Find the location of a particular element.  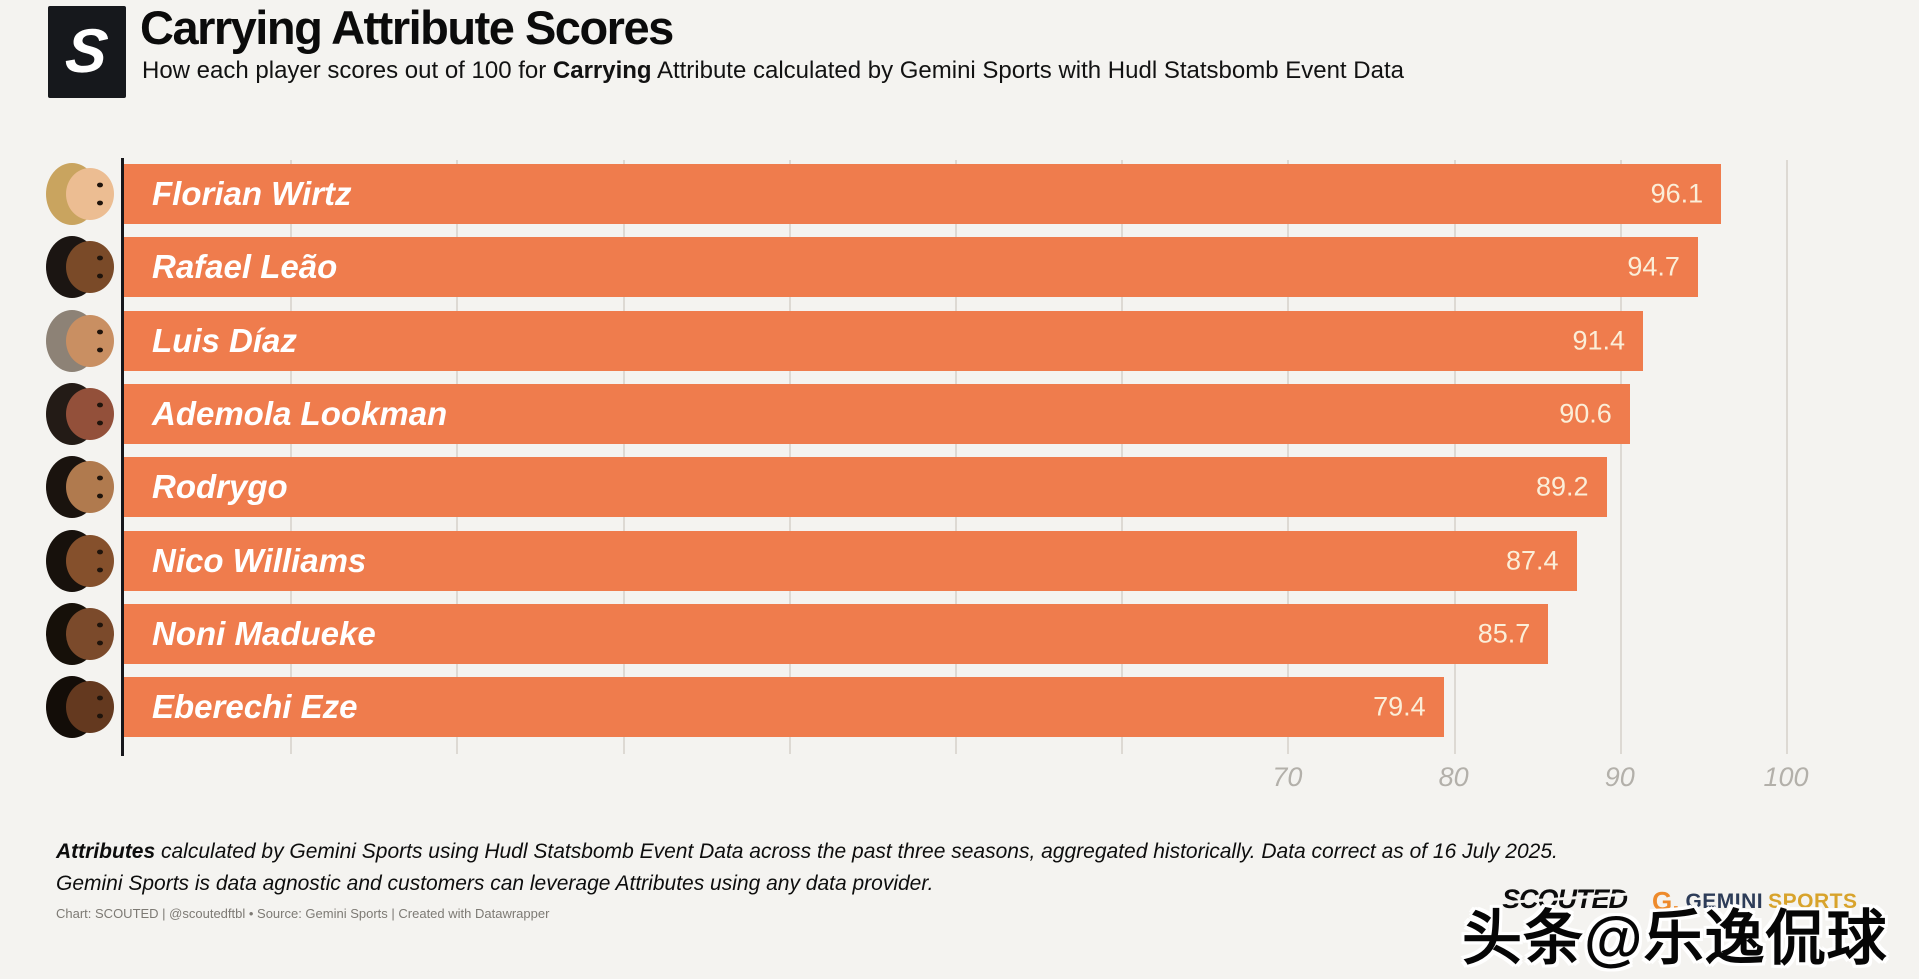

bar-row: Nico Williams 87.4 is located at coordinates (916, 560).